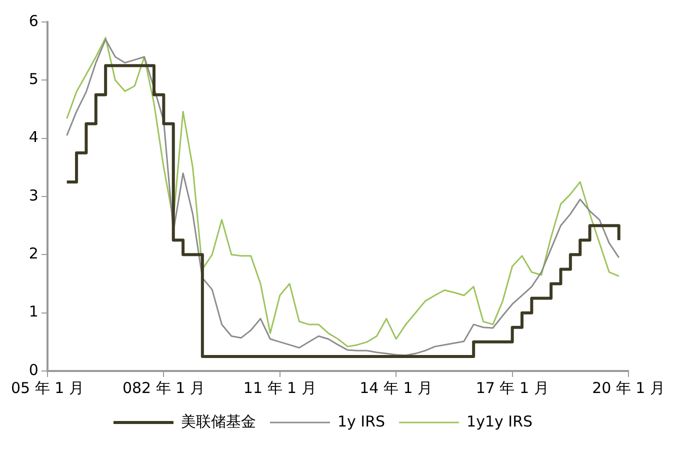  What do you see at coordinates (218, 421) in the screenshot?
I see `legend-label: 美联储基金` at bounding box center [218, 421].